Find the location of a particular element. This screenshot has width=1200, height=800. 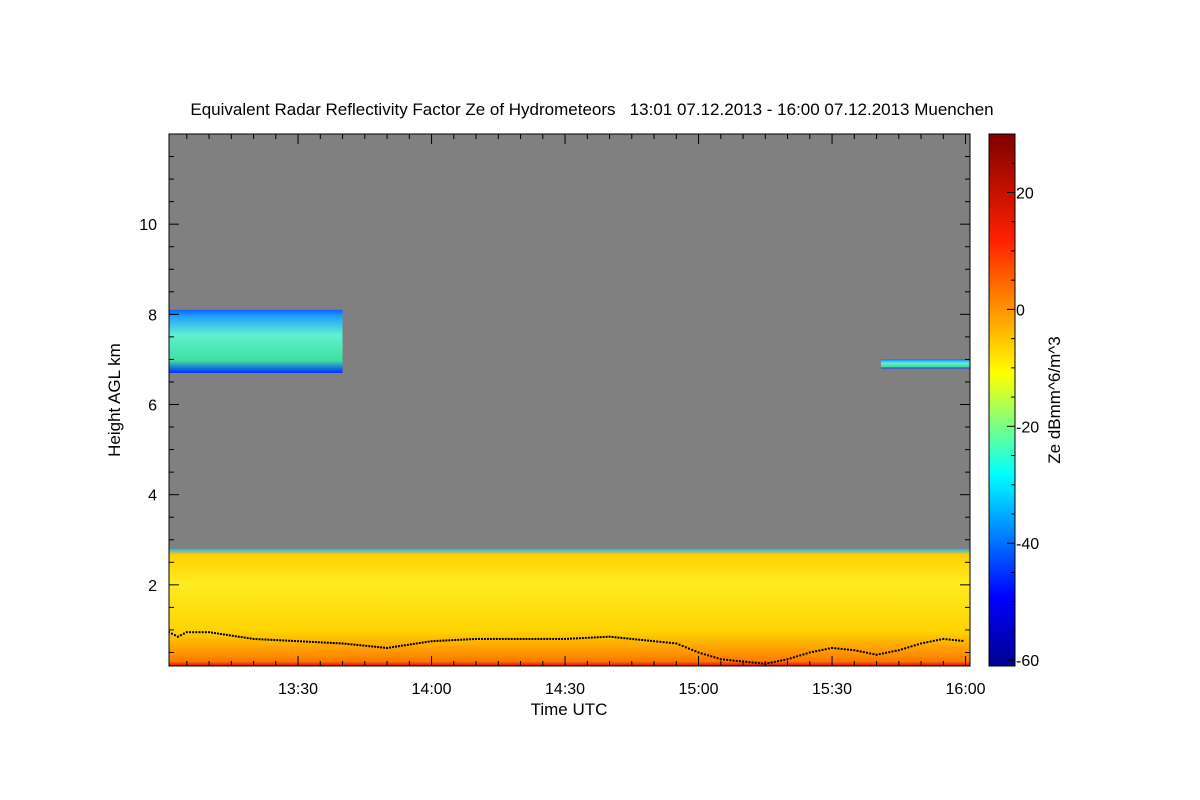

x-tick-label: 15:30 is located at coordinates (832, 689).